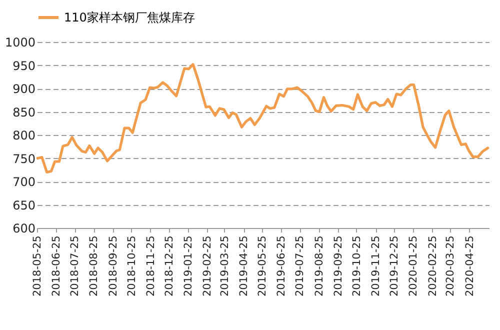 The image size is (500, 330). What do you see at coordinates (24, 182) in the screenshot?
I see `y-tick-label: 700` at bounding box center [24, 182].